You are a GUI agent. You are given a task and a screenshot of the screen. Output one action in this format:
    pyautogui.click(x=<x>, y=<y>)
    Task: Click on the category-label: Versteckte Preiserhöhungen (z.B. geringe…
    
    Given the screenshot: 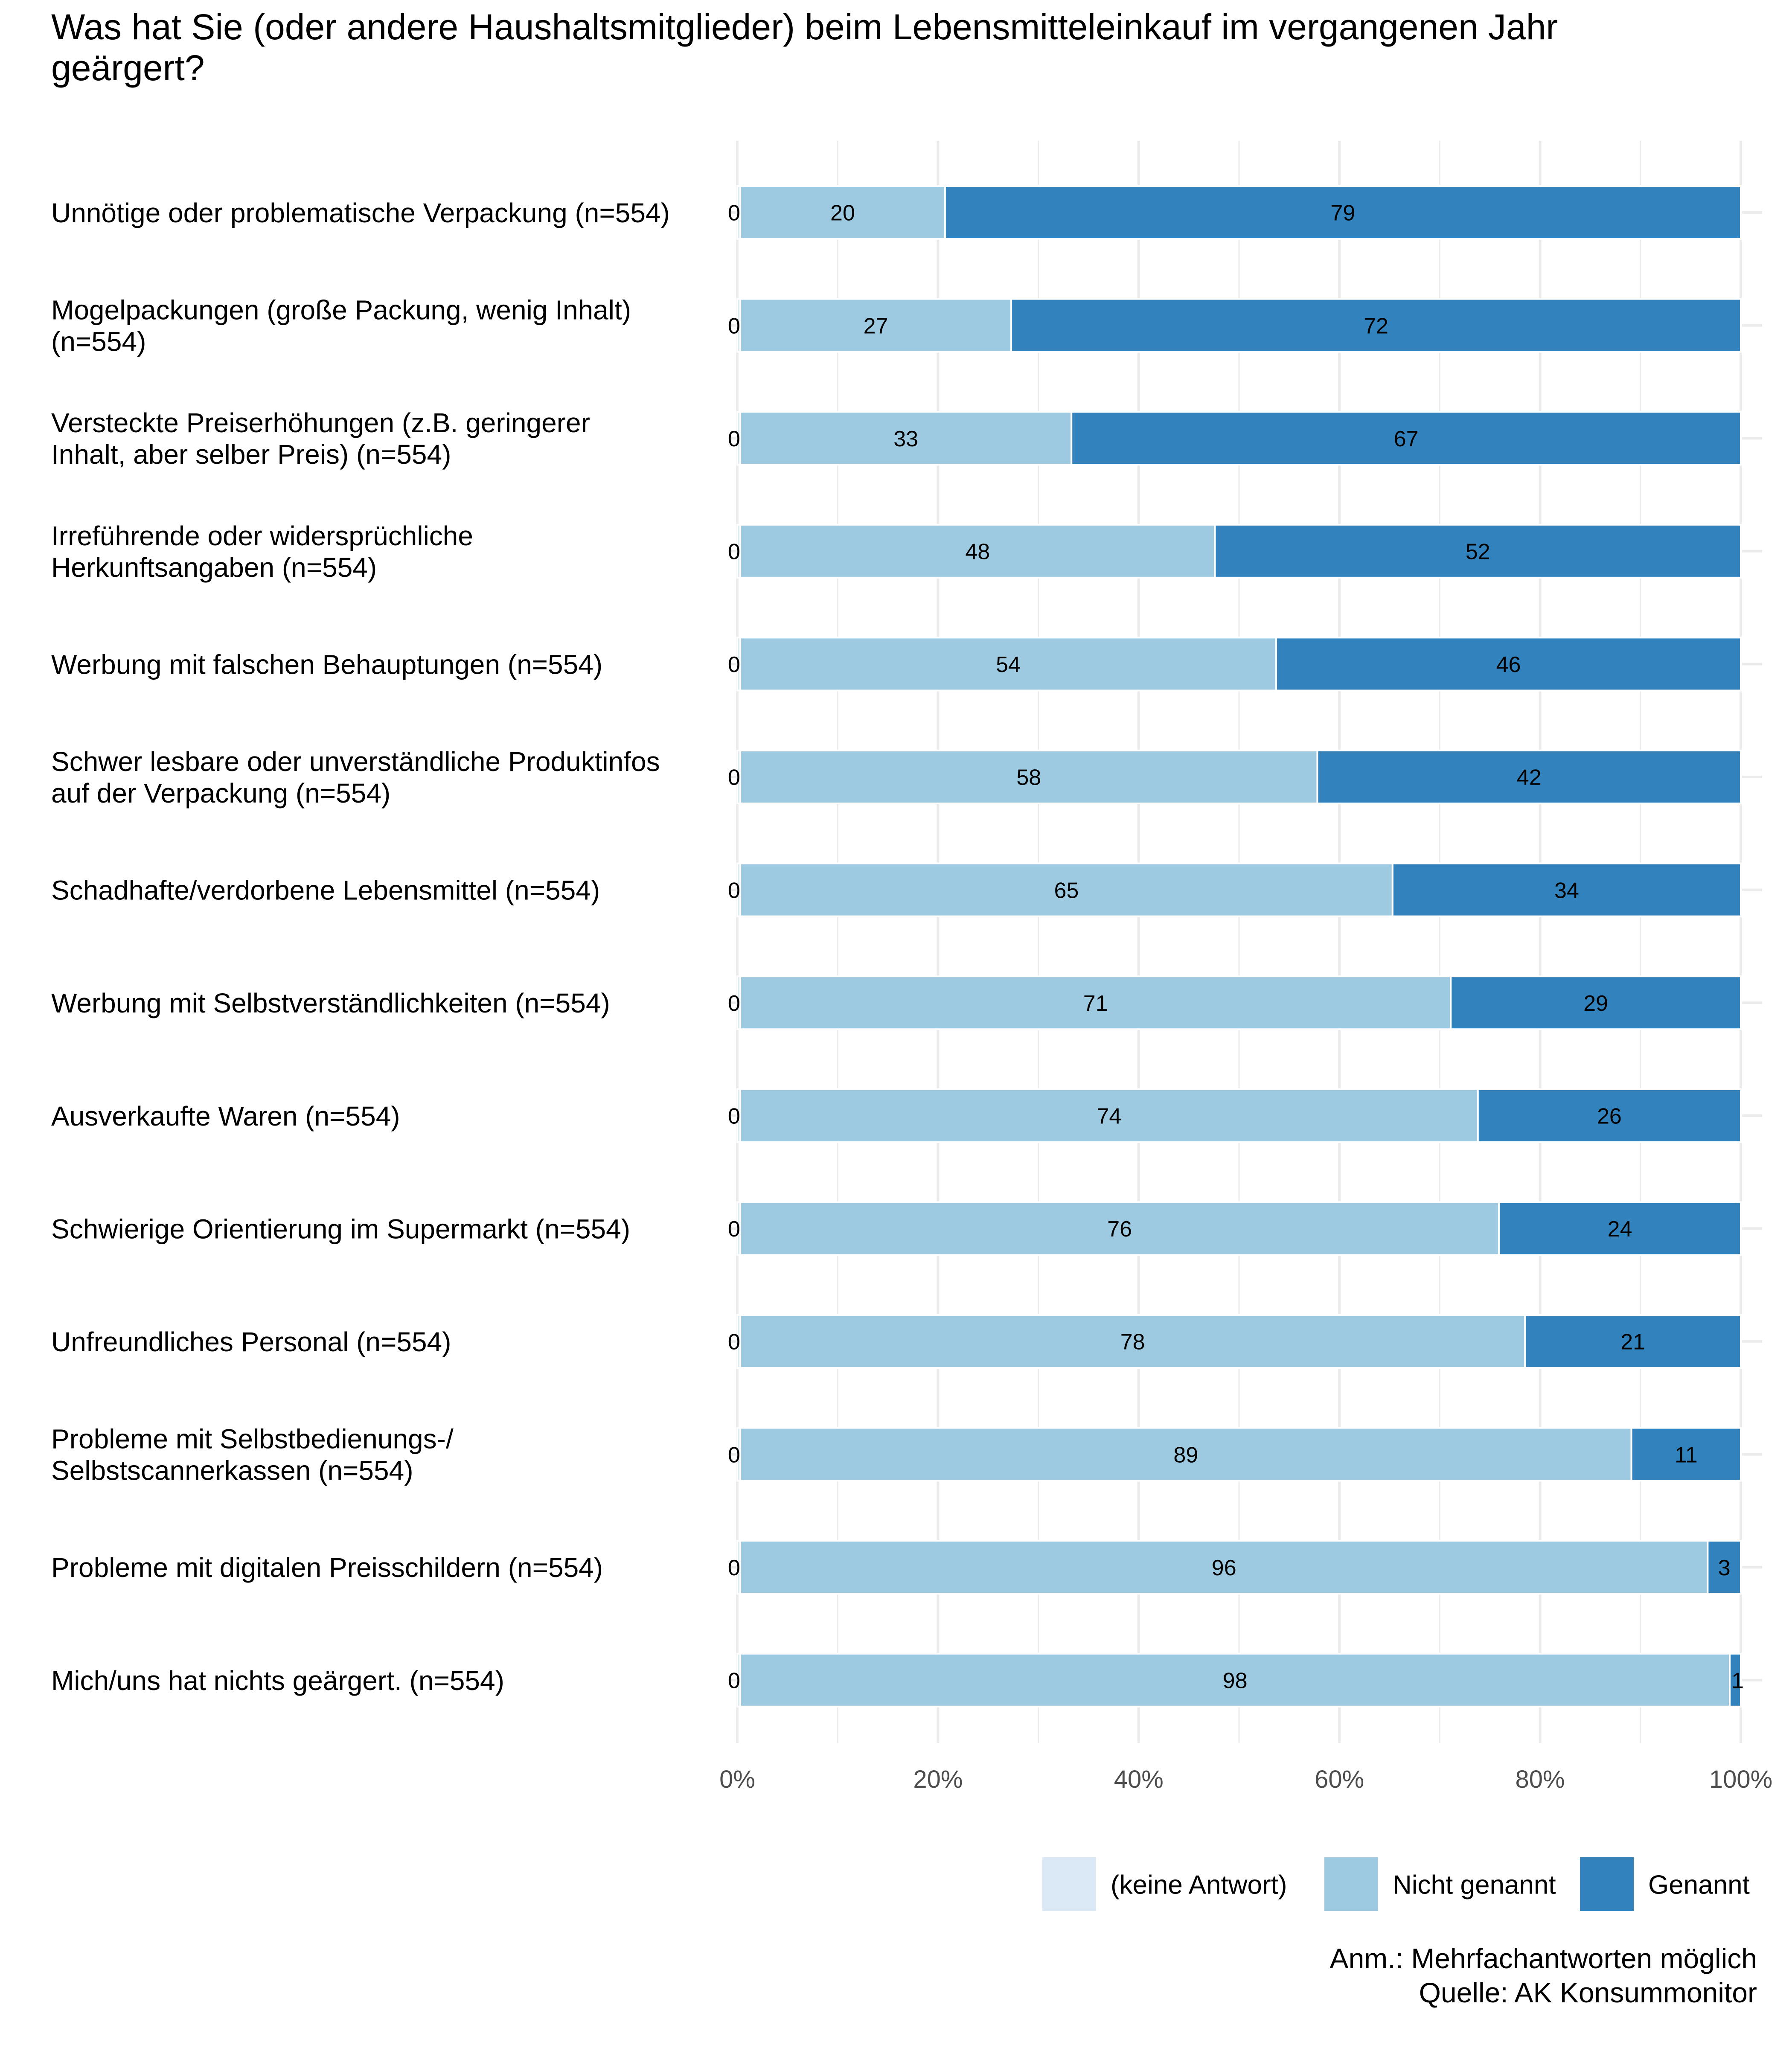 What is the action you would take?
    pyautogui.click(x=320, y=438)
    